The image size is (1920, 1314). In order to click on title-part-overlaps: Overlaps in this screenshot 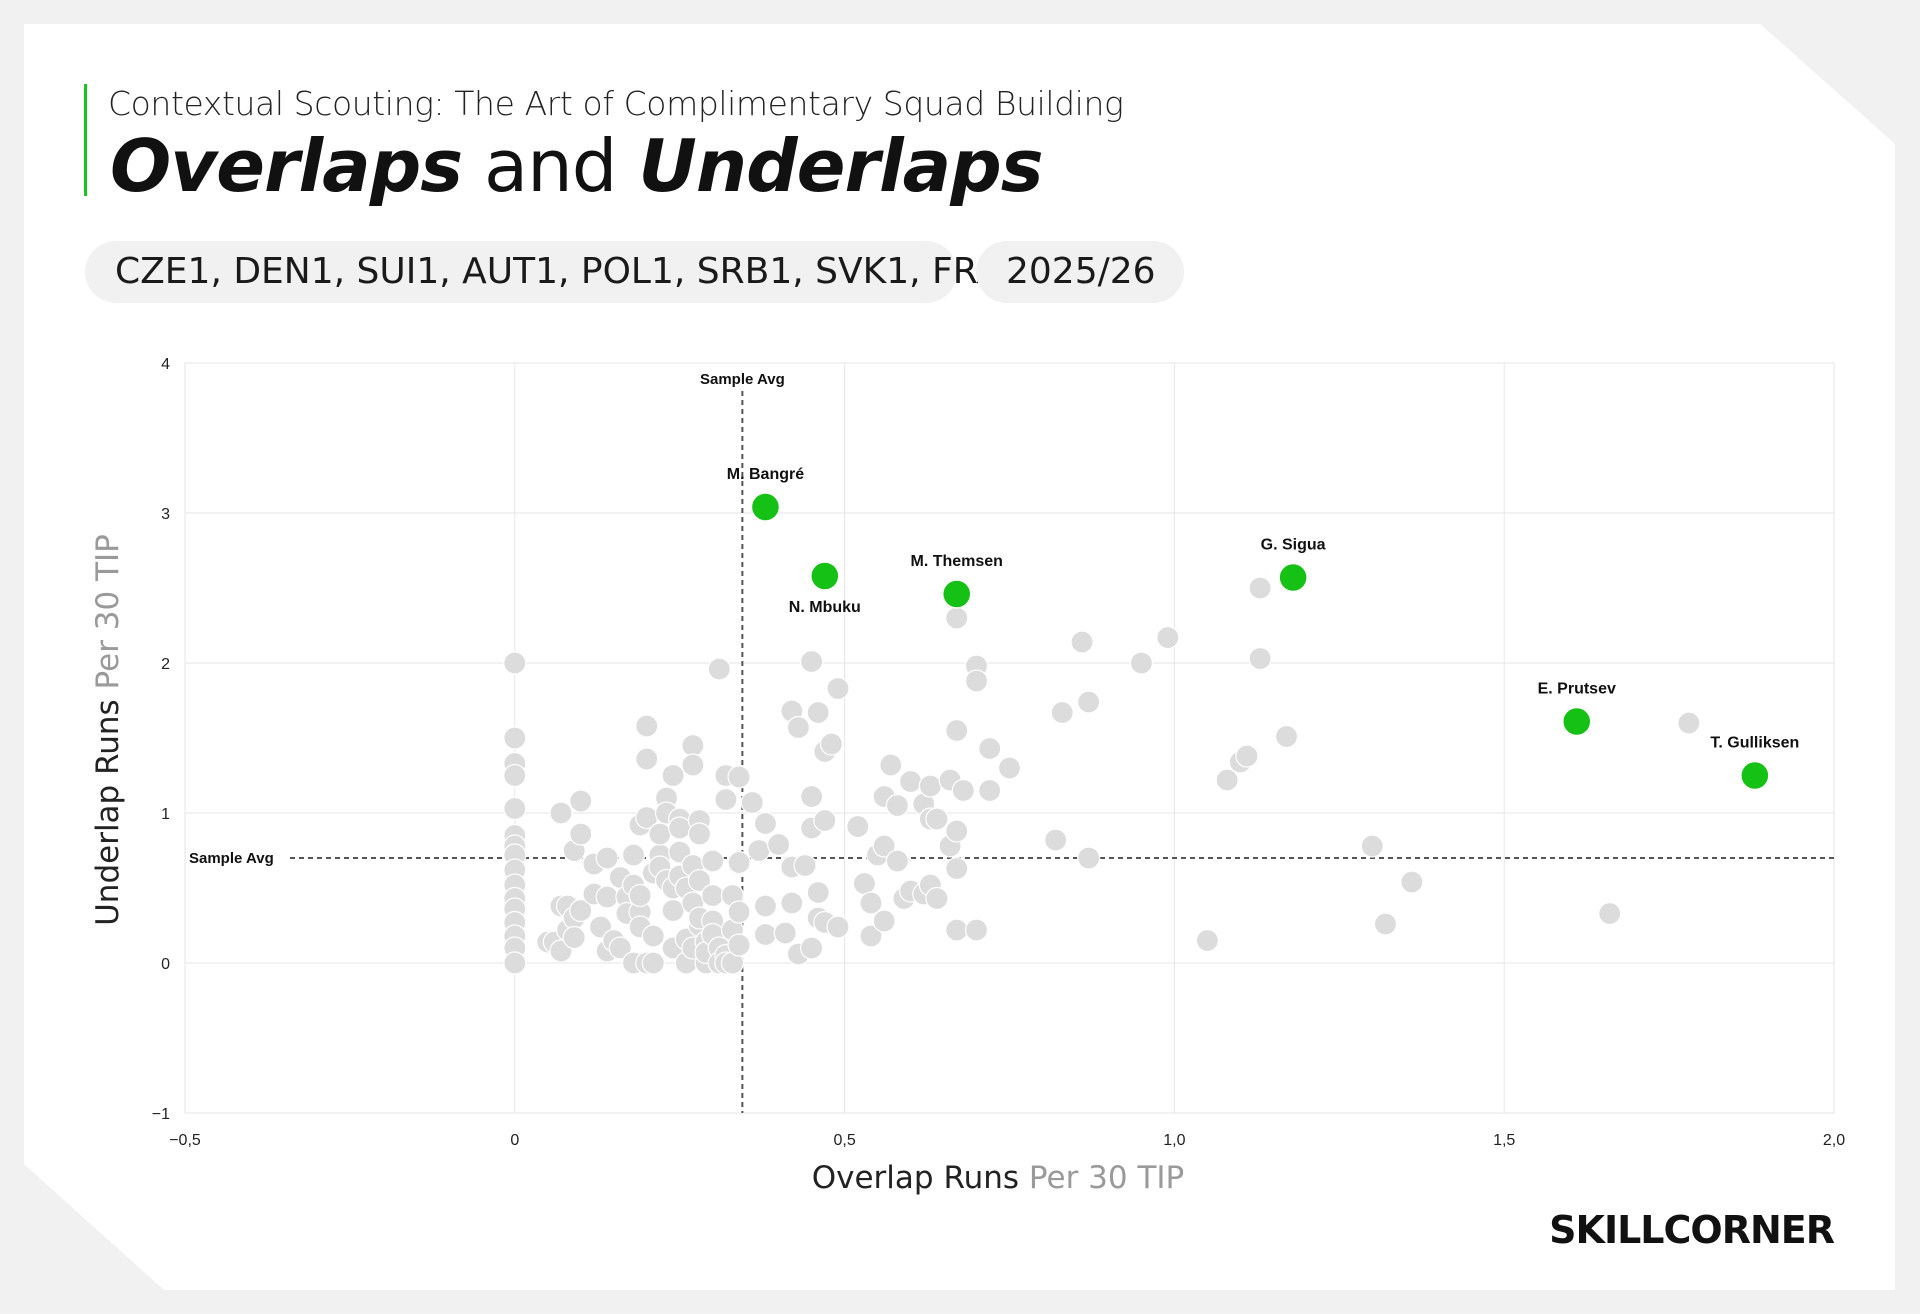, I will do `click(286, 166)`.